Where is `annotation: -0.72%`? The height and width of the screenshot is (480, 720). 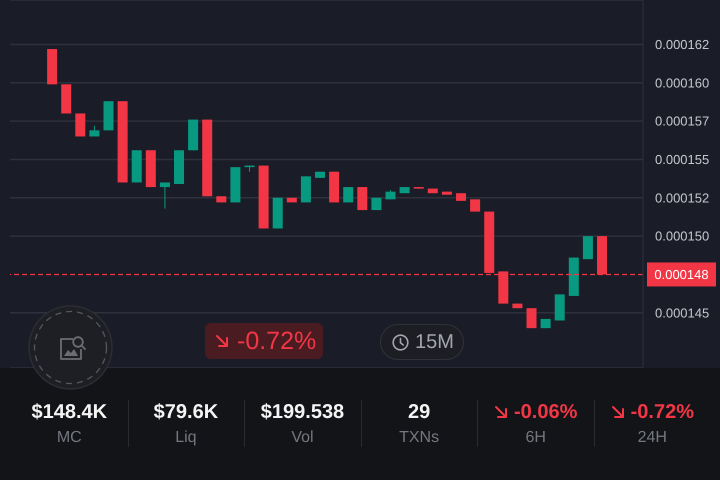
annotation: -0.72% is located at coordinates (276, 341).